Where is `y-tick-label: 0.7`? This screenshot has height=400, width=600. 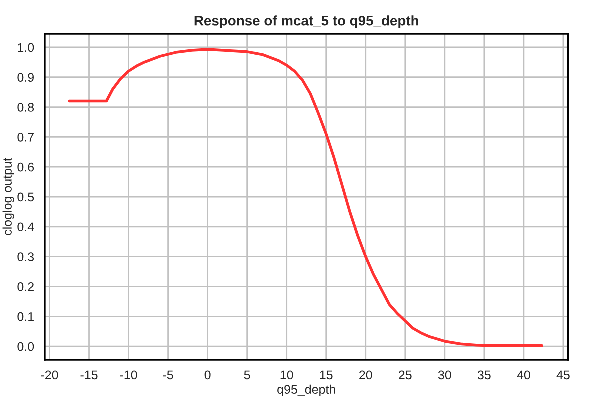
y-tick-label: 0.7 is located at coordinates (26, 137).